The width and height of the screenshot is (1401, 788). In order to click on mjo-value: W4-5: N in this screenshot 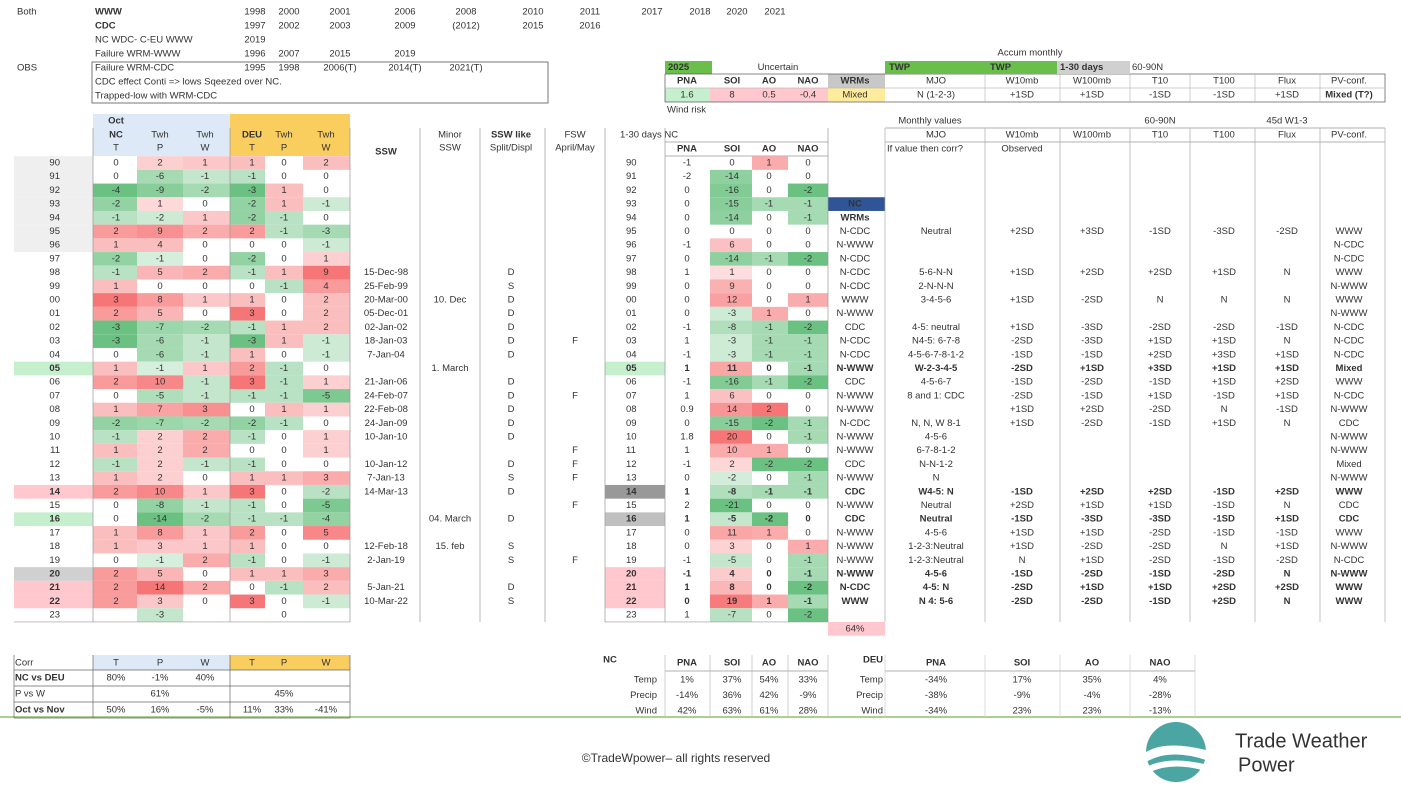, I will do `click(936, 491)`.